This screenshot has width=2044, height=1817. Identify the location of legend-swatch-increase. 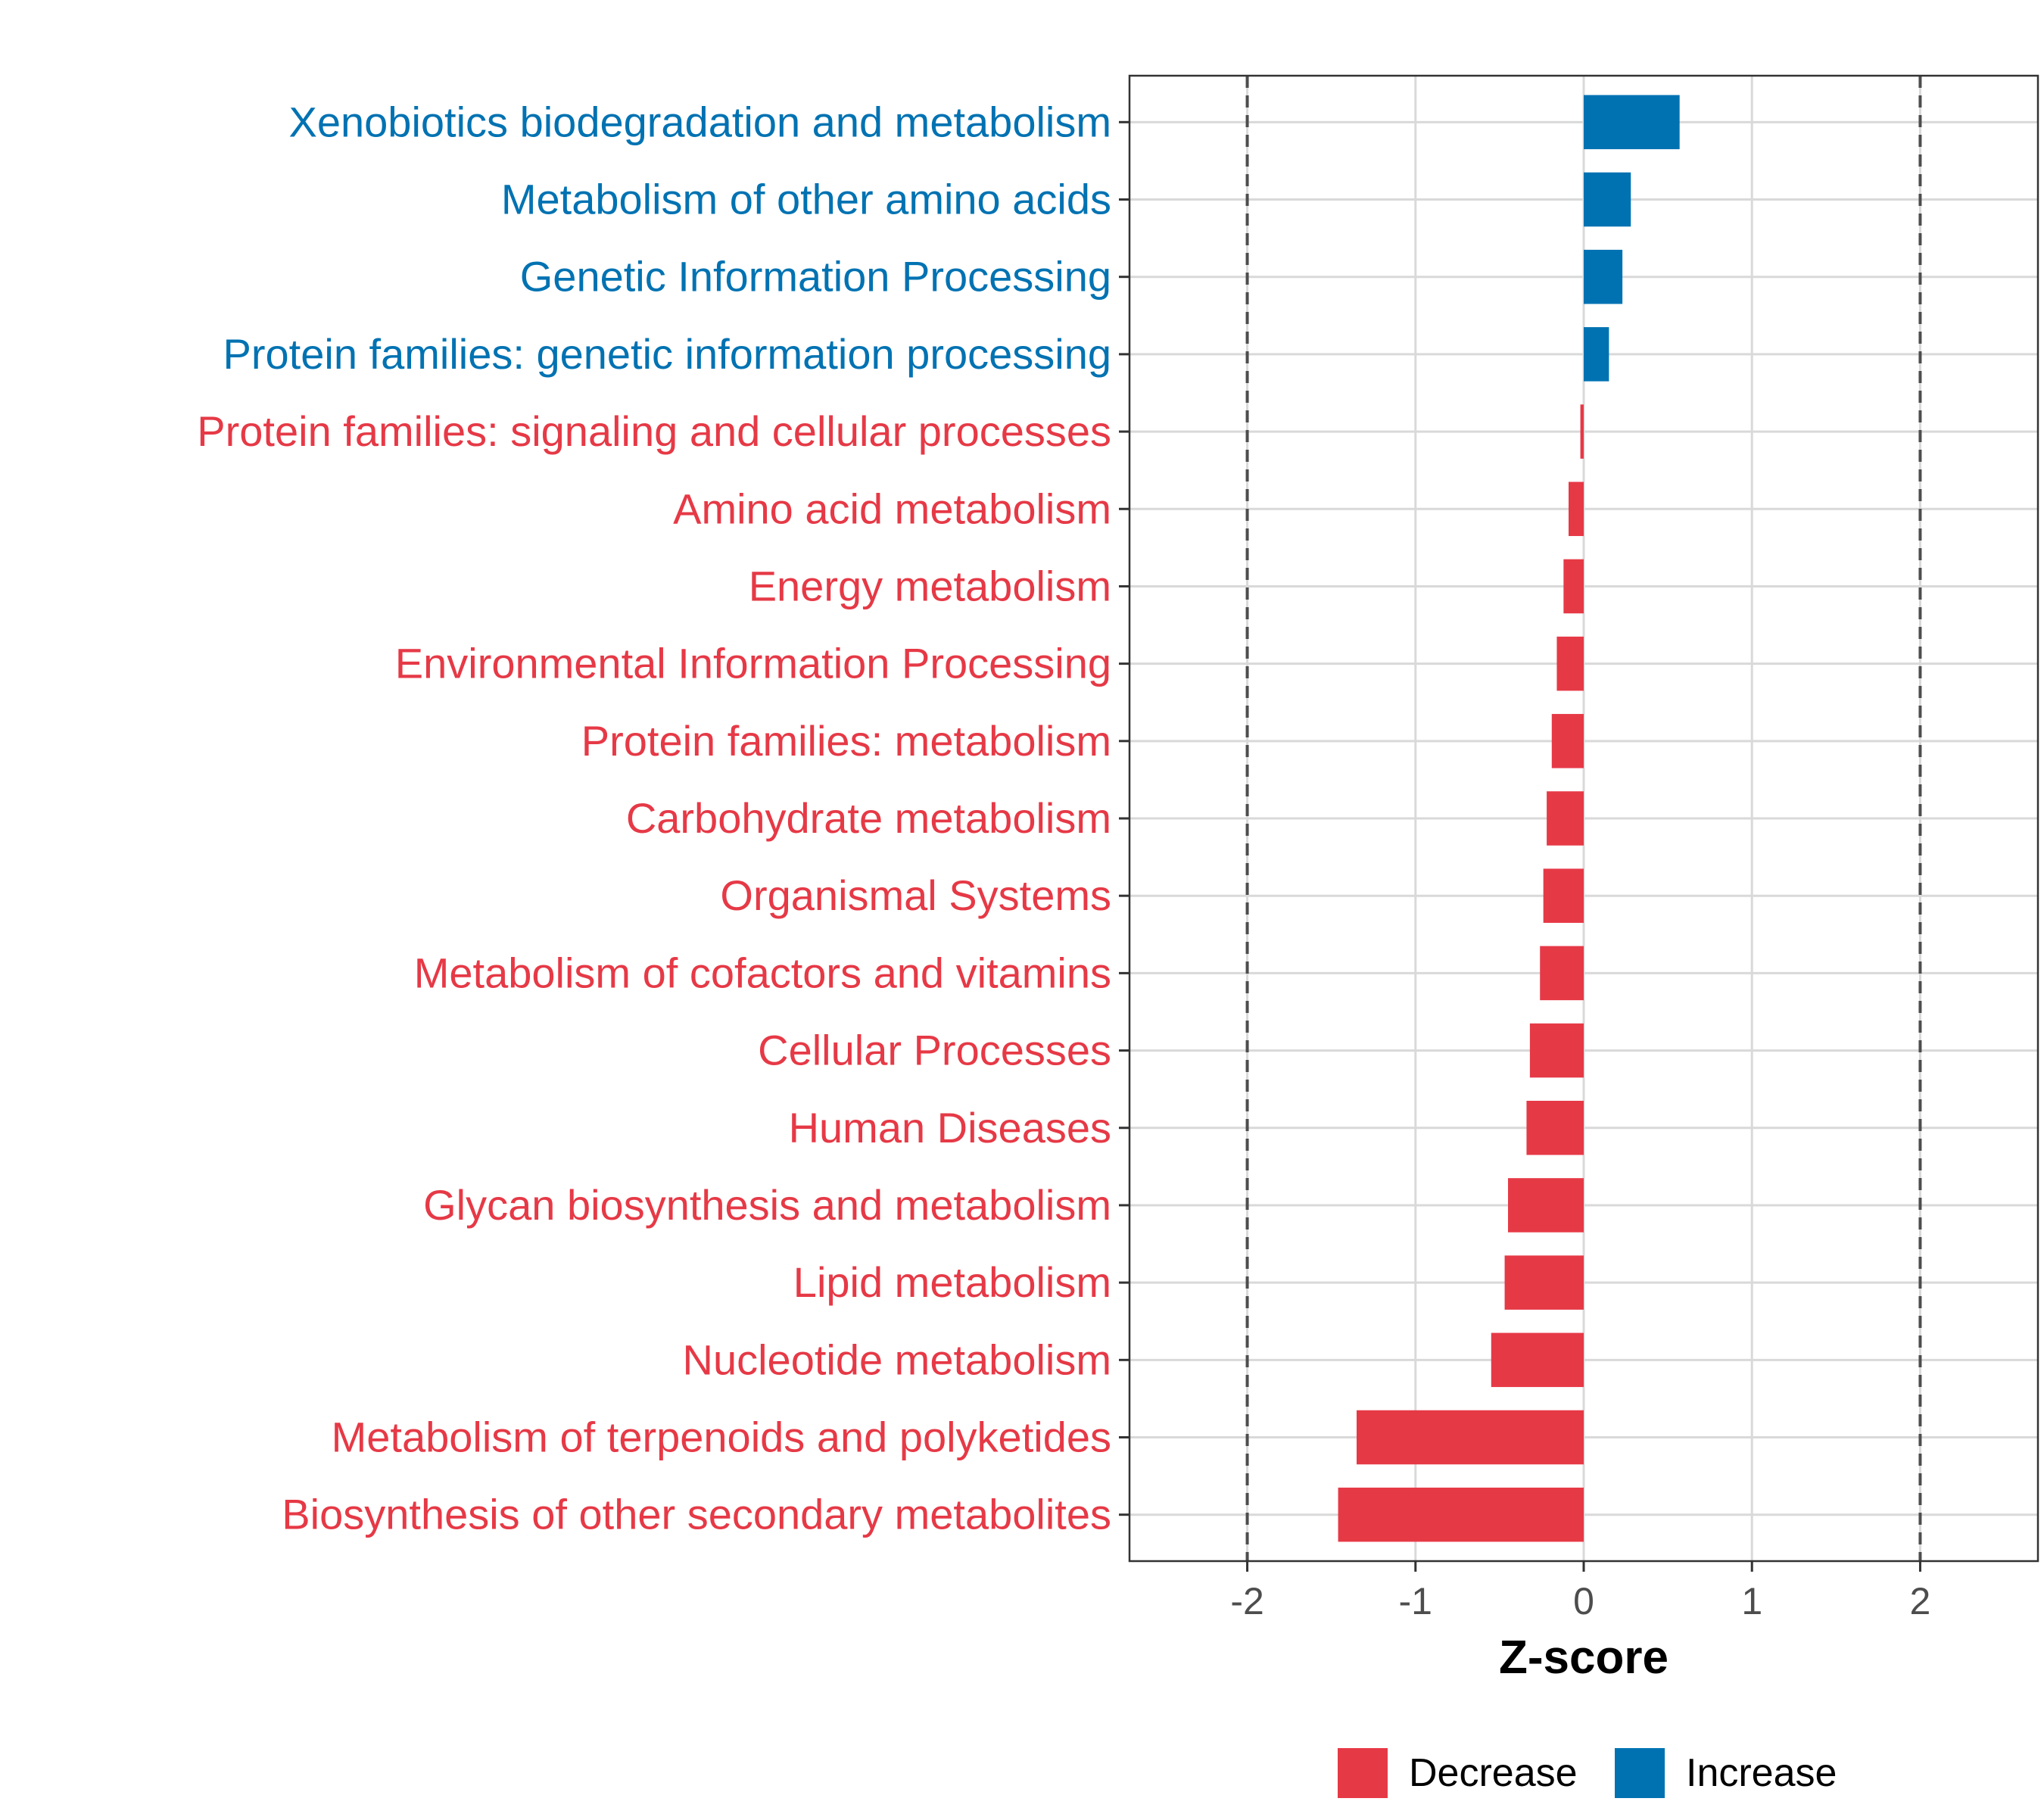
(1640, 1773).